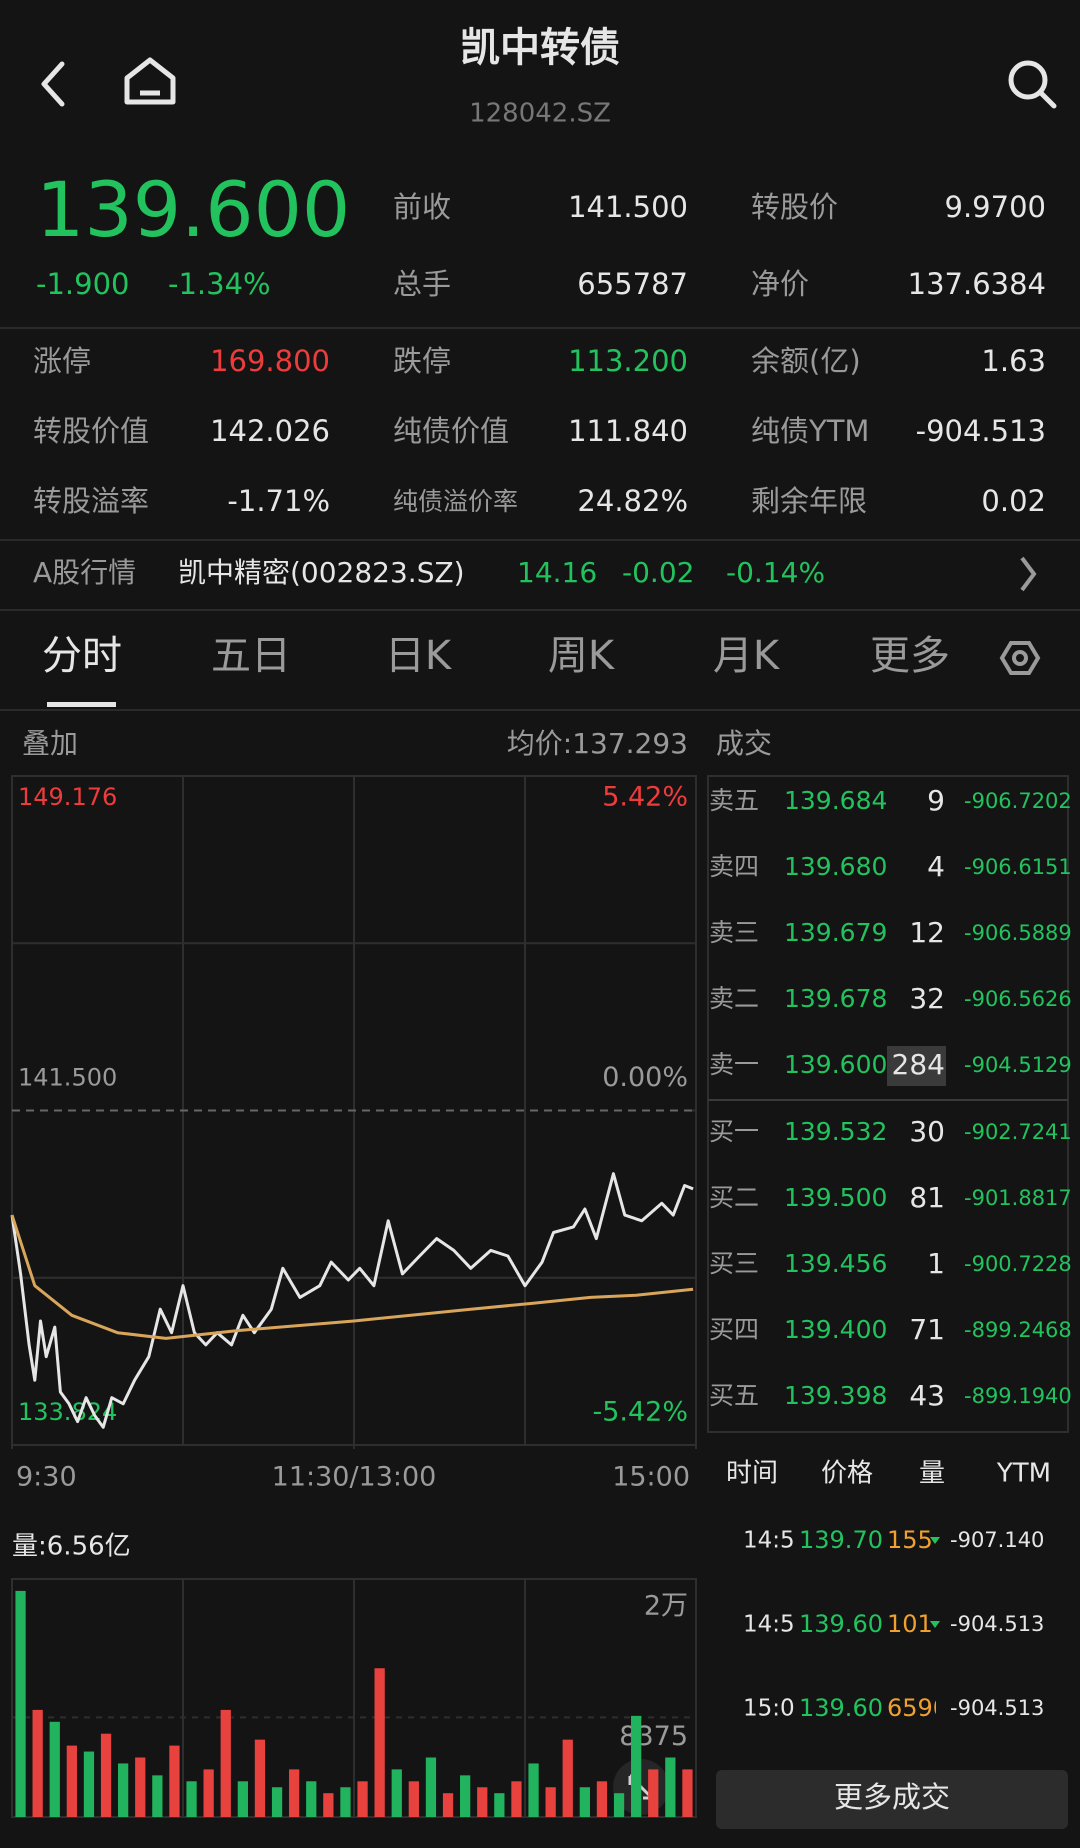 The height and width of the screenshot is (1848, 1080). I want to click on order-label: 买四, so click(734, 1329).